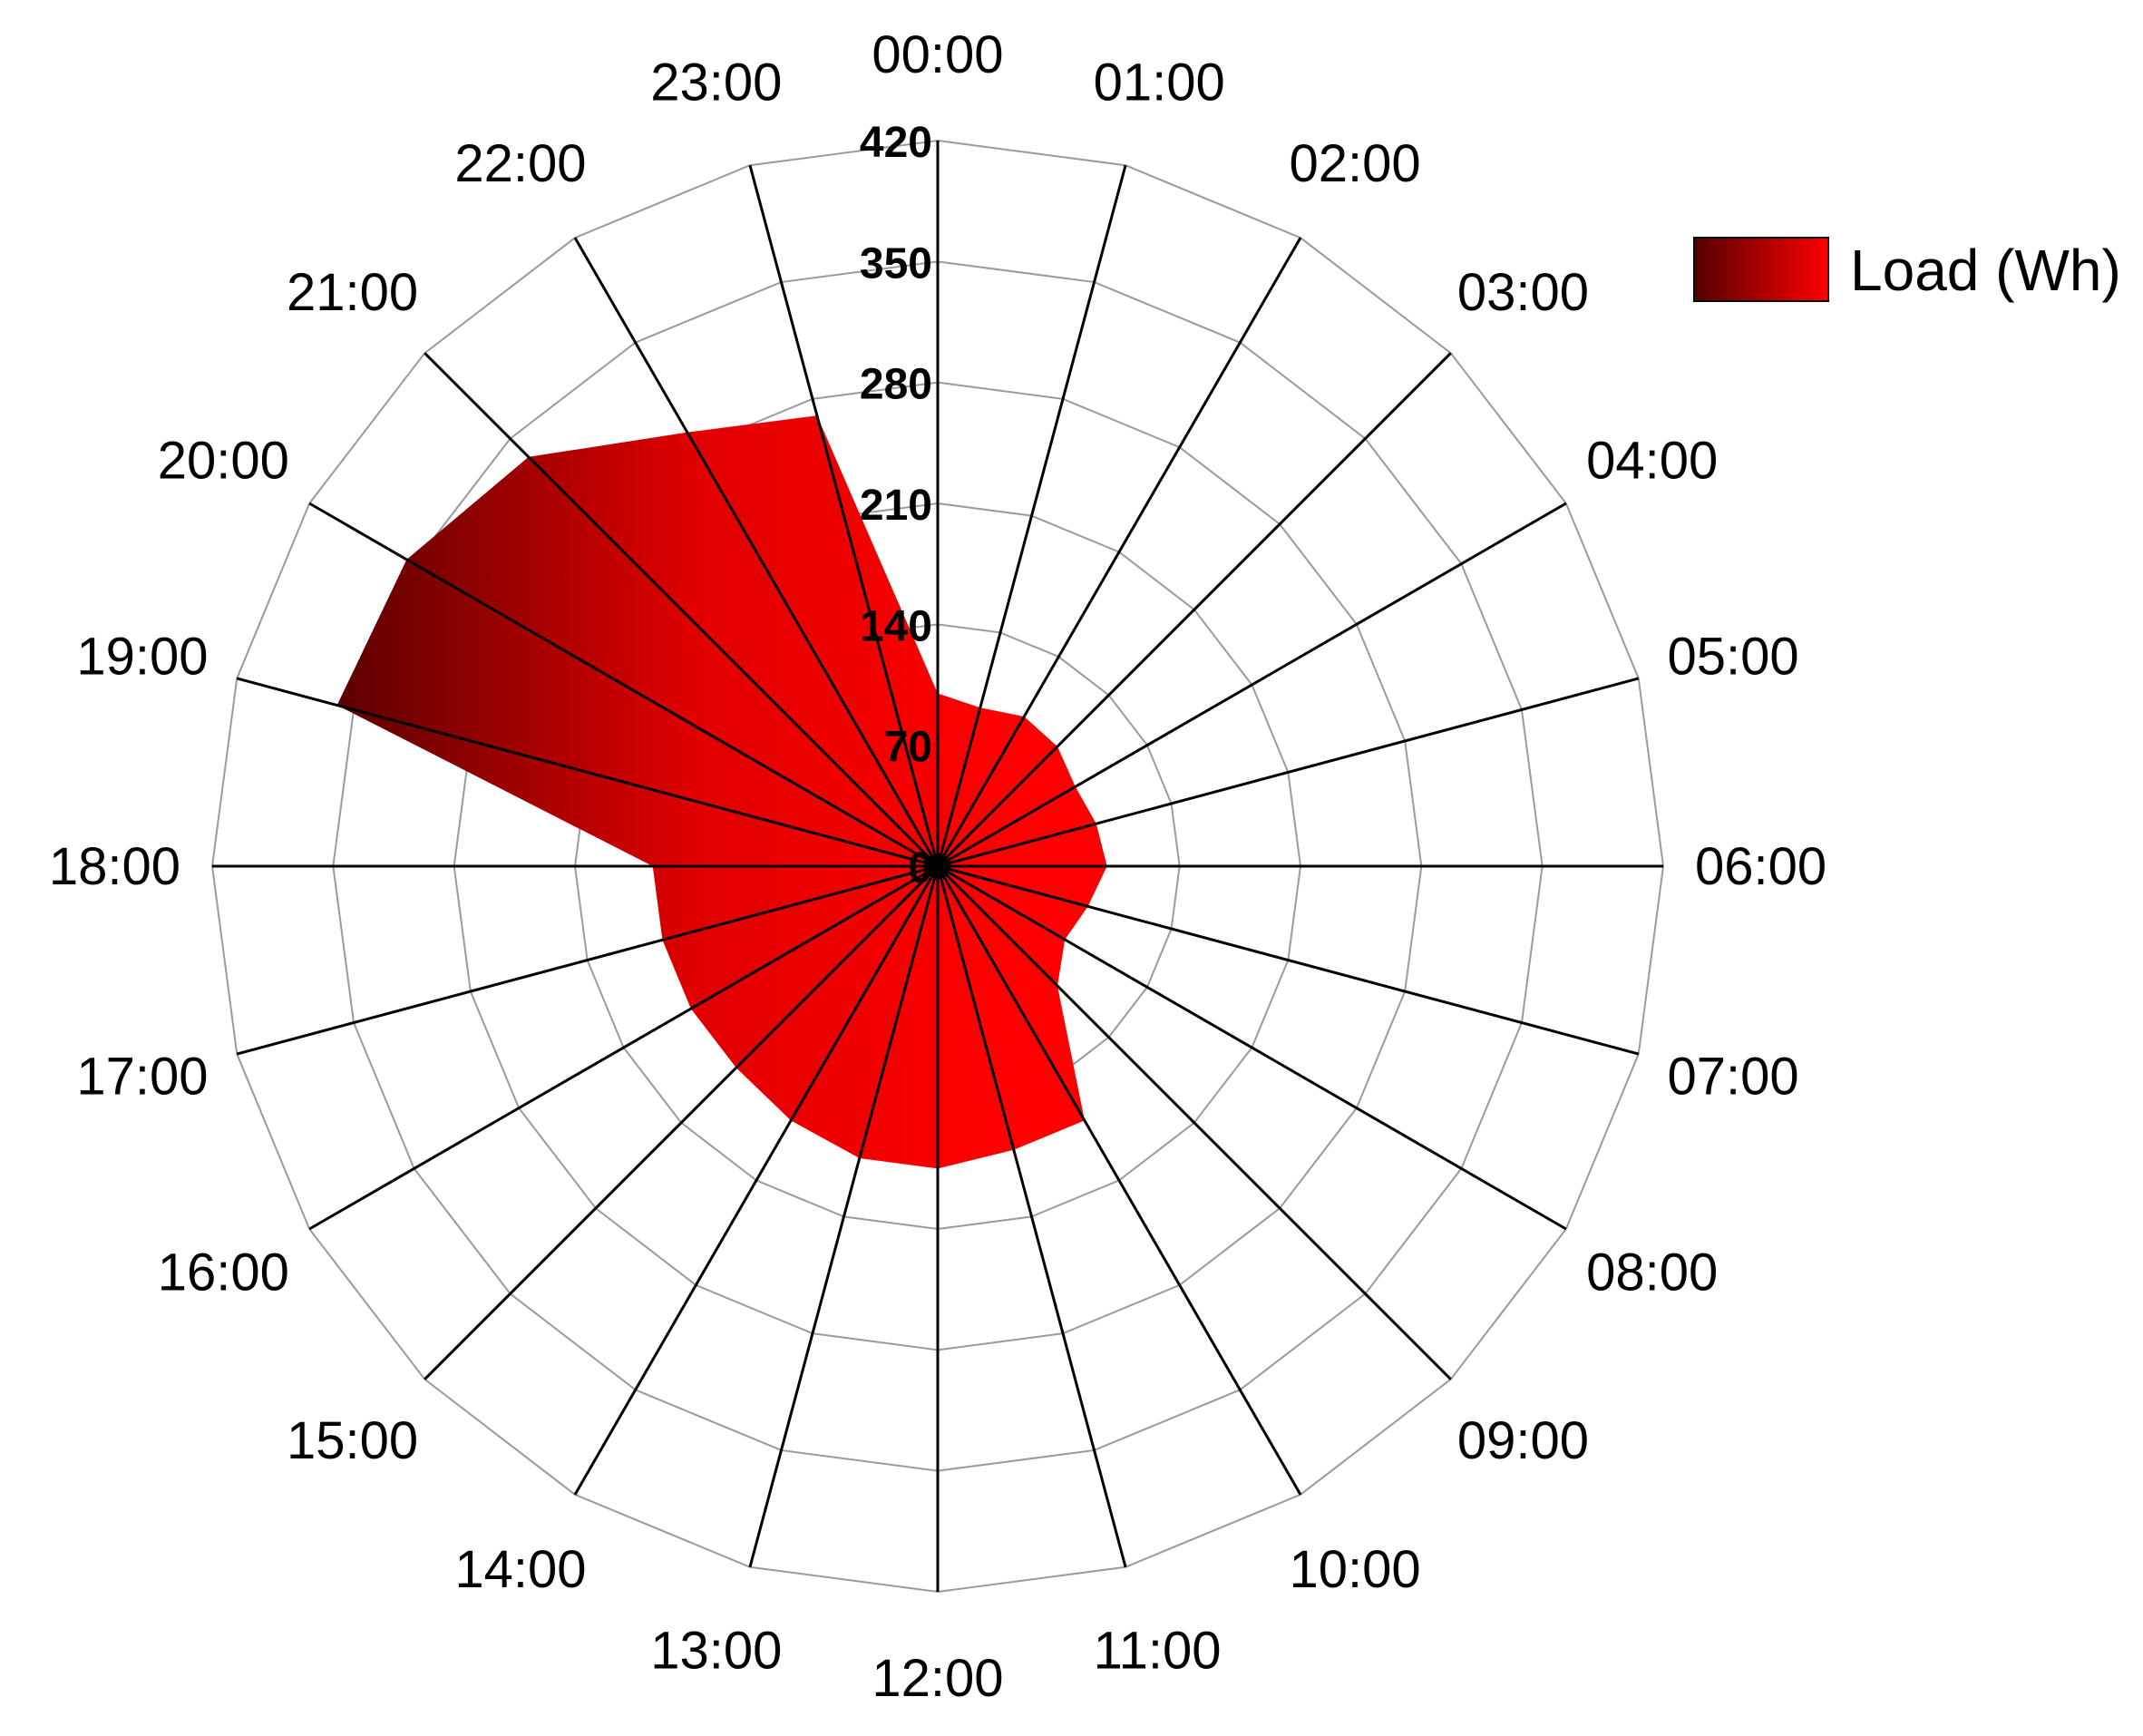 This screenshot has height=1736, width=2143. I want to click on spoke-22:00, so click(756, 552).